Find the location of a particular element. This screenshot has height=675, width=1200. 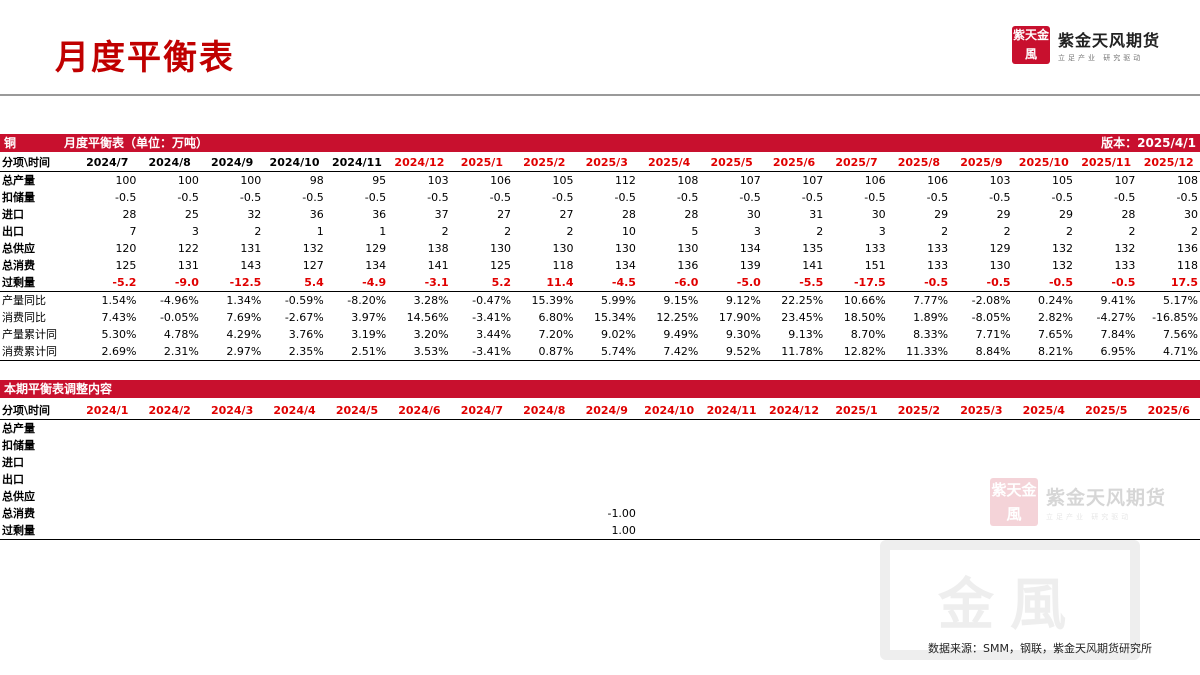

month-header: 2025/6 is located at coordinates (794, 163).